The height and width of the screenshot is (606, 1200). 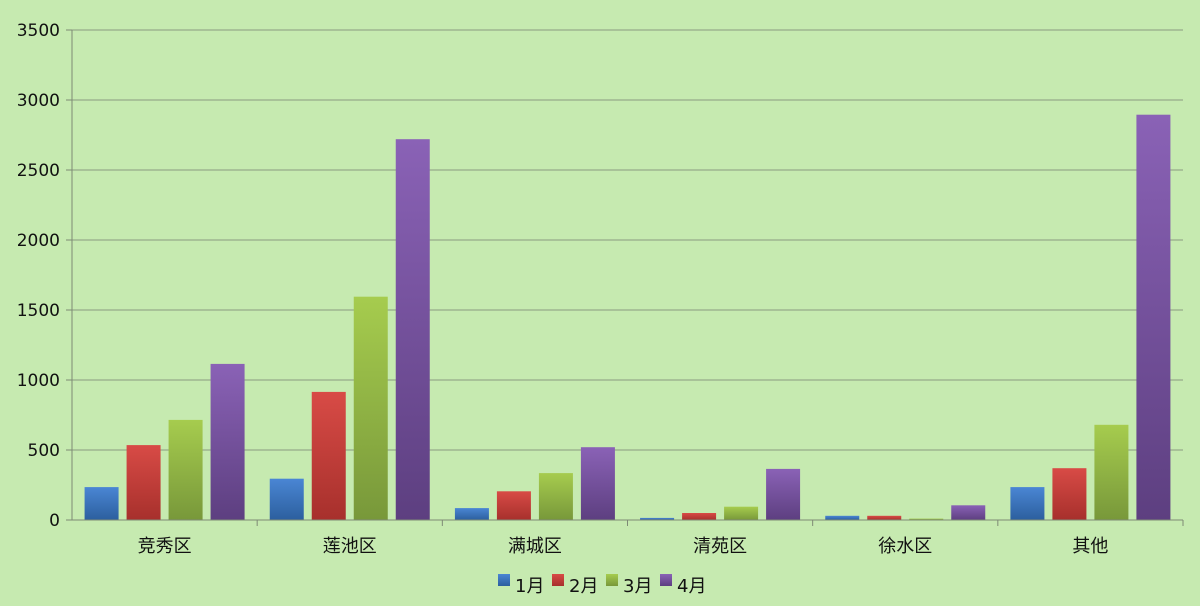 What do you see at coordinates (44, 451) in the screenshot?
I see `y-tick-label: 500` at bounding box center [44, 451].